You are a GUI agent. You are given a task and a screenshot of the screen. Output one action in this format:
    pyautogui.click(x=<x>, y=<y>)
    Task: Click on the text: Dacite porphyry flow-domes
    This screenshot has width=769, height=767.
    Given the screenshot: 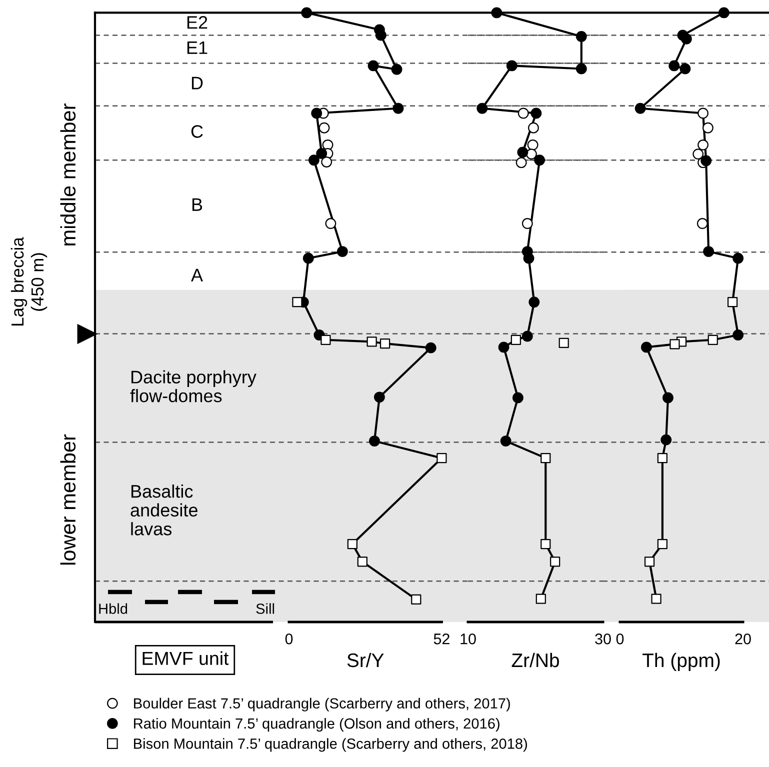 What is the action you would take?
    pyautogui.click(x=193, y=386)
    